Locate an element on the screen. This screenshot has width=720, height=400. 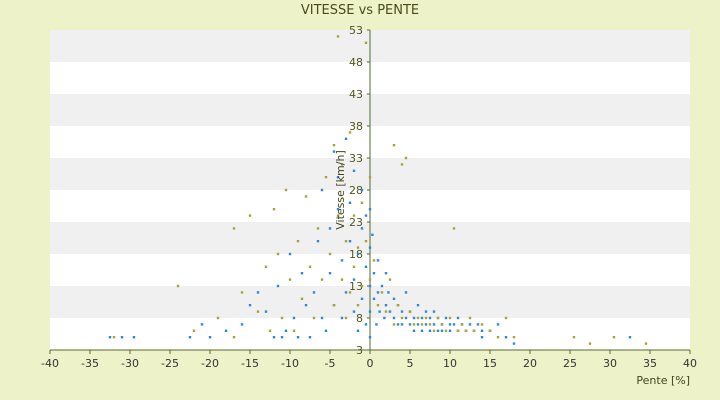
y-tick-label: 48 is located at coordinates (356, 62).